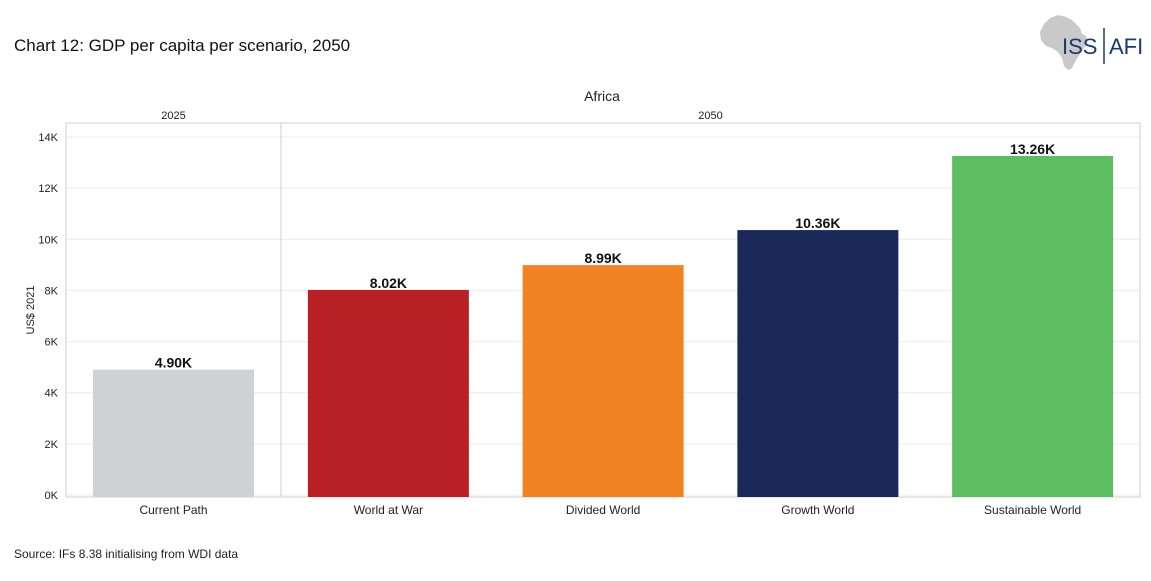 The image size is (1151, 581). I want to click on iss-afi-logo: ISS AFI, so click(1091, 42).